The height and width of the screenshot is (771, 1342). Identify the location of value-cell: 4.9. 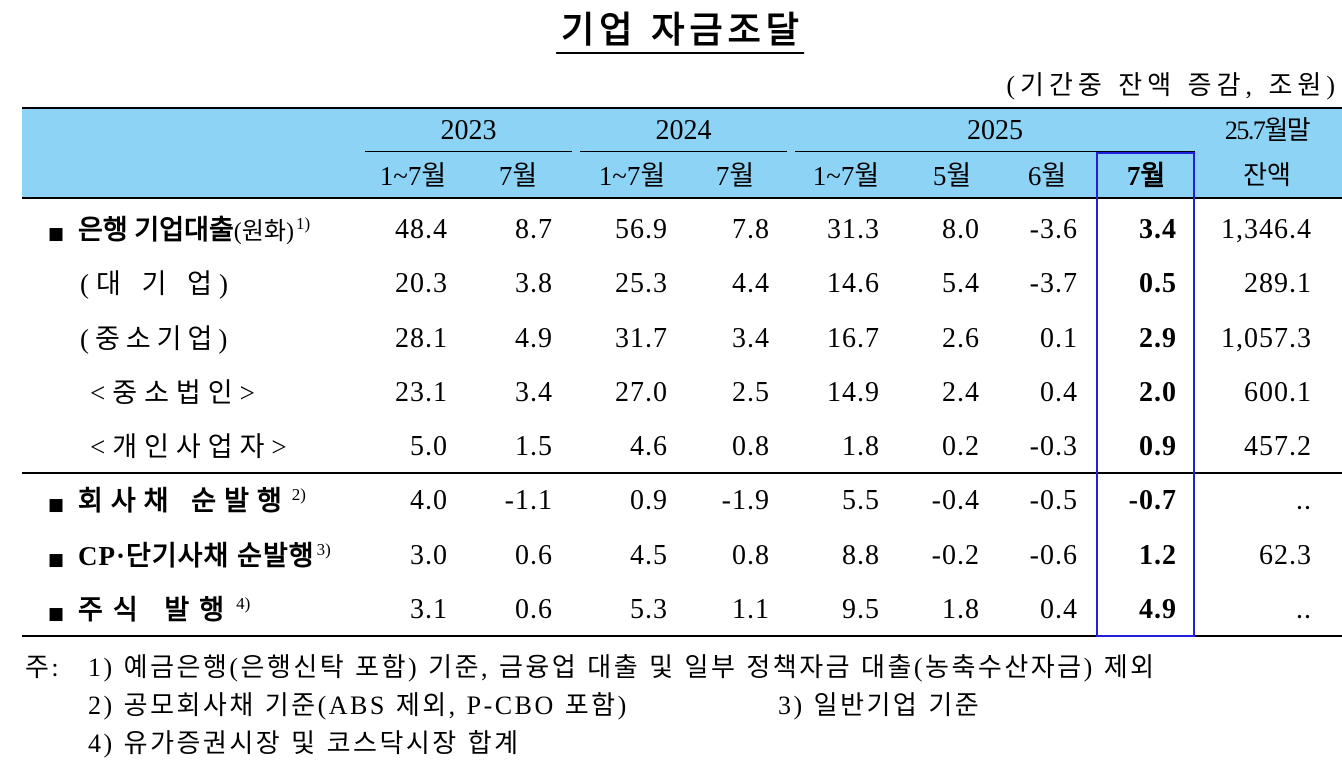
(534, 338).